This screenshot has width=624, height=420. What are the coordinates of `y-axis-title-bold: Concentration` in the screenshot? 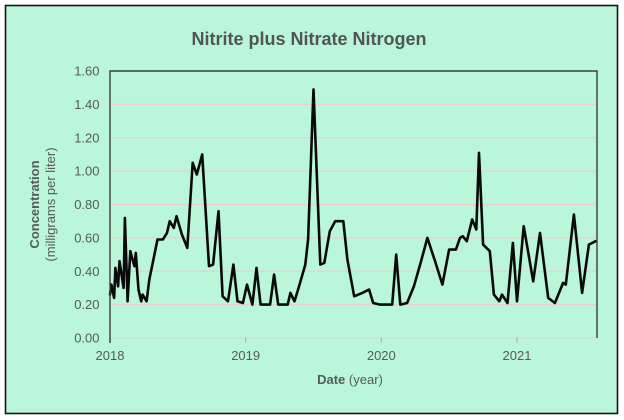 It's located at (34, 204).